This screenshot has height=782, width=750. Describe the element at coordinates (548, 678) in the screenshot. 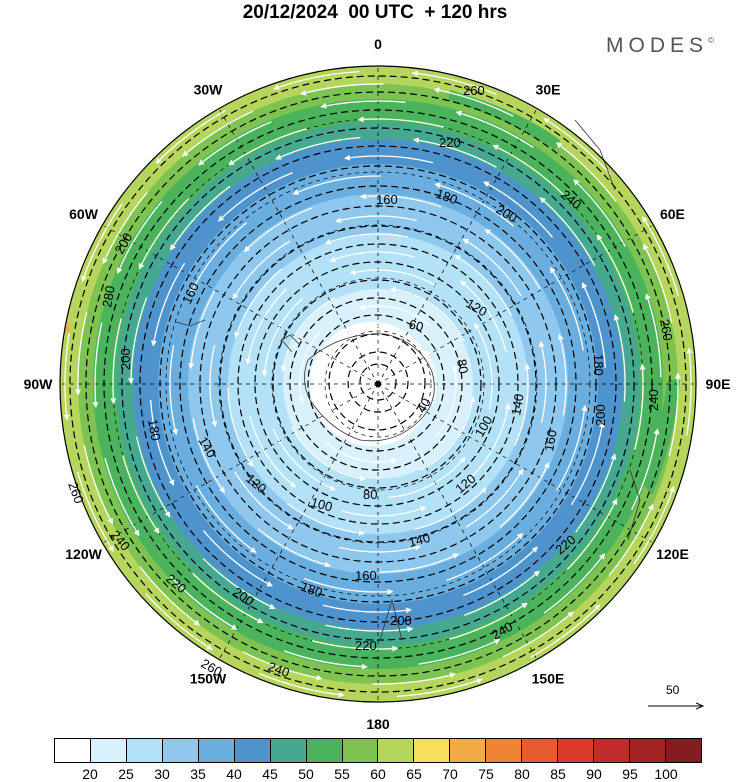

I see `longitude-label: 150E` at that location.